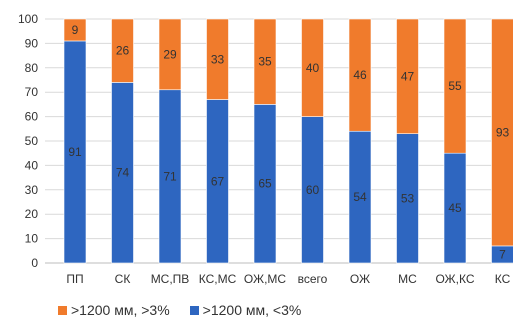 This screenshot has height=326, width=513. I want to click on data-label-under-3pct-8: 45, so click(455, 208).